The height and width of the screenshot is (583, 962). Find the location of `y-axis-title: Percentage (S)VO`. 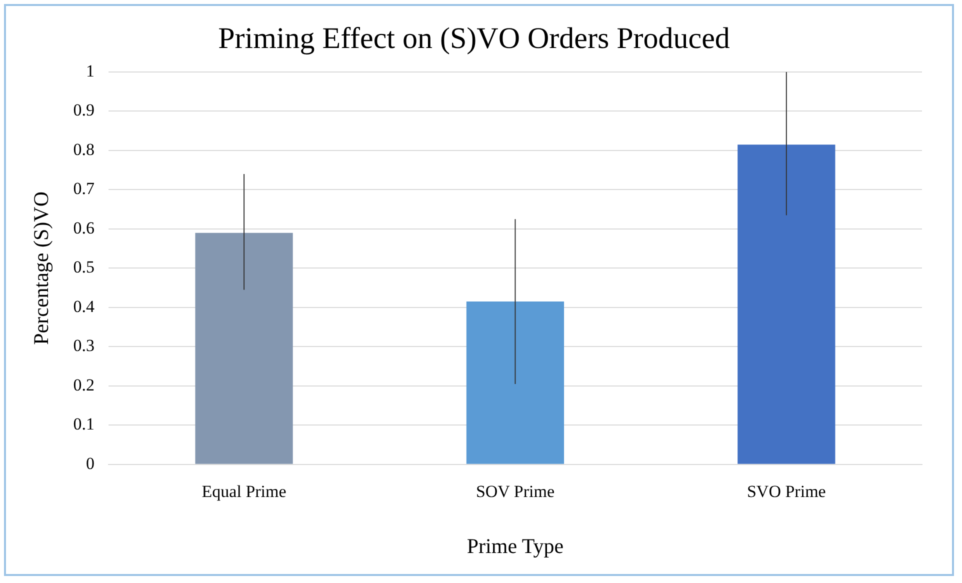

y-axis-title: Percentage (S)VO is located at coordinates (41, 268).